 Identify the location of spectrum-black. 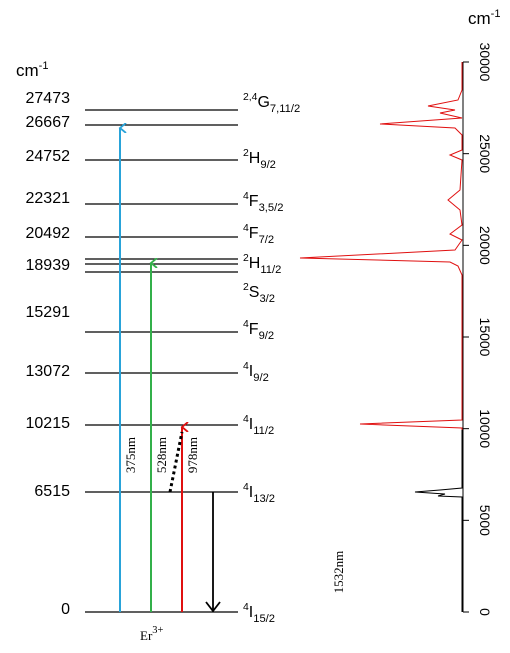
(438, 521).